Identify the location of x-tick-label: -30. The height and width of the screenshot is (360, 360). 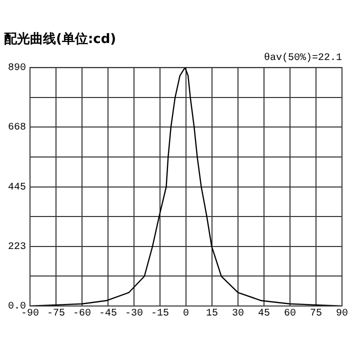
(134, 314).